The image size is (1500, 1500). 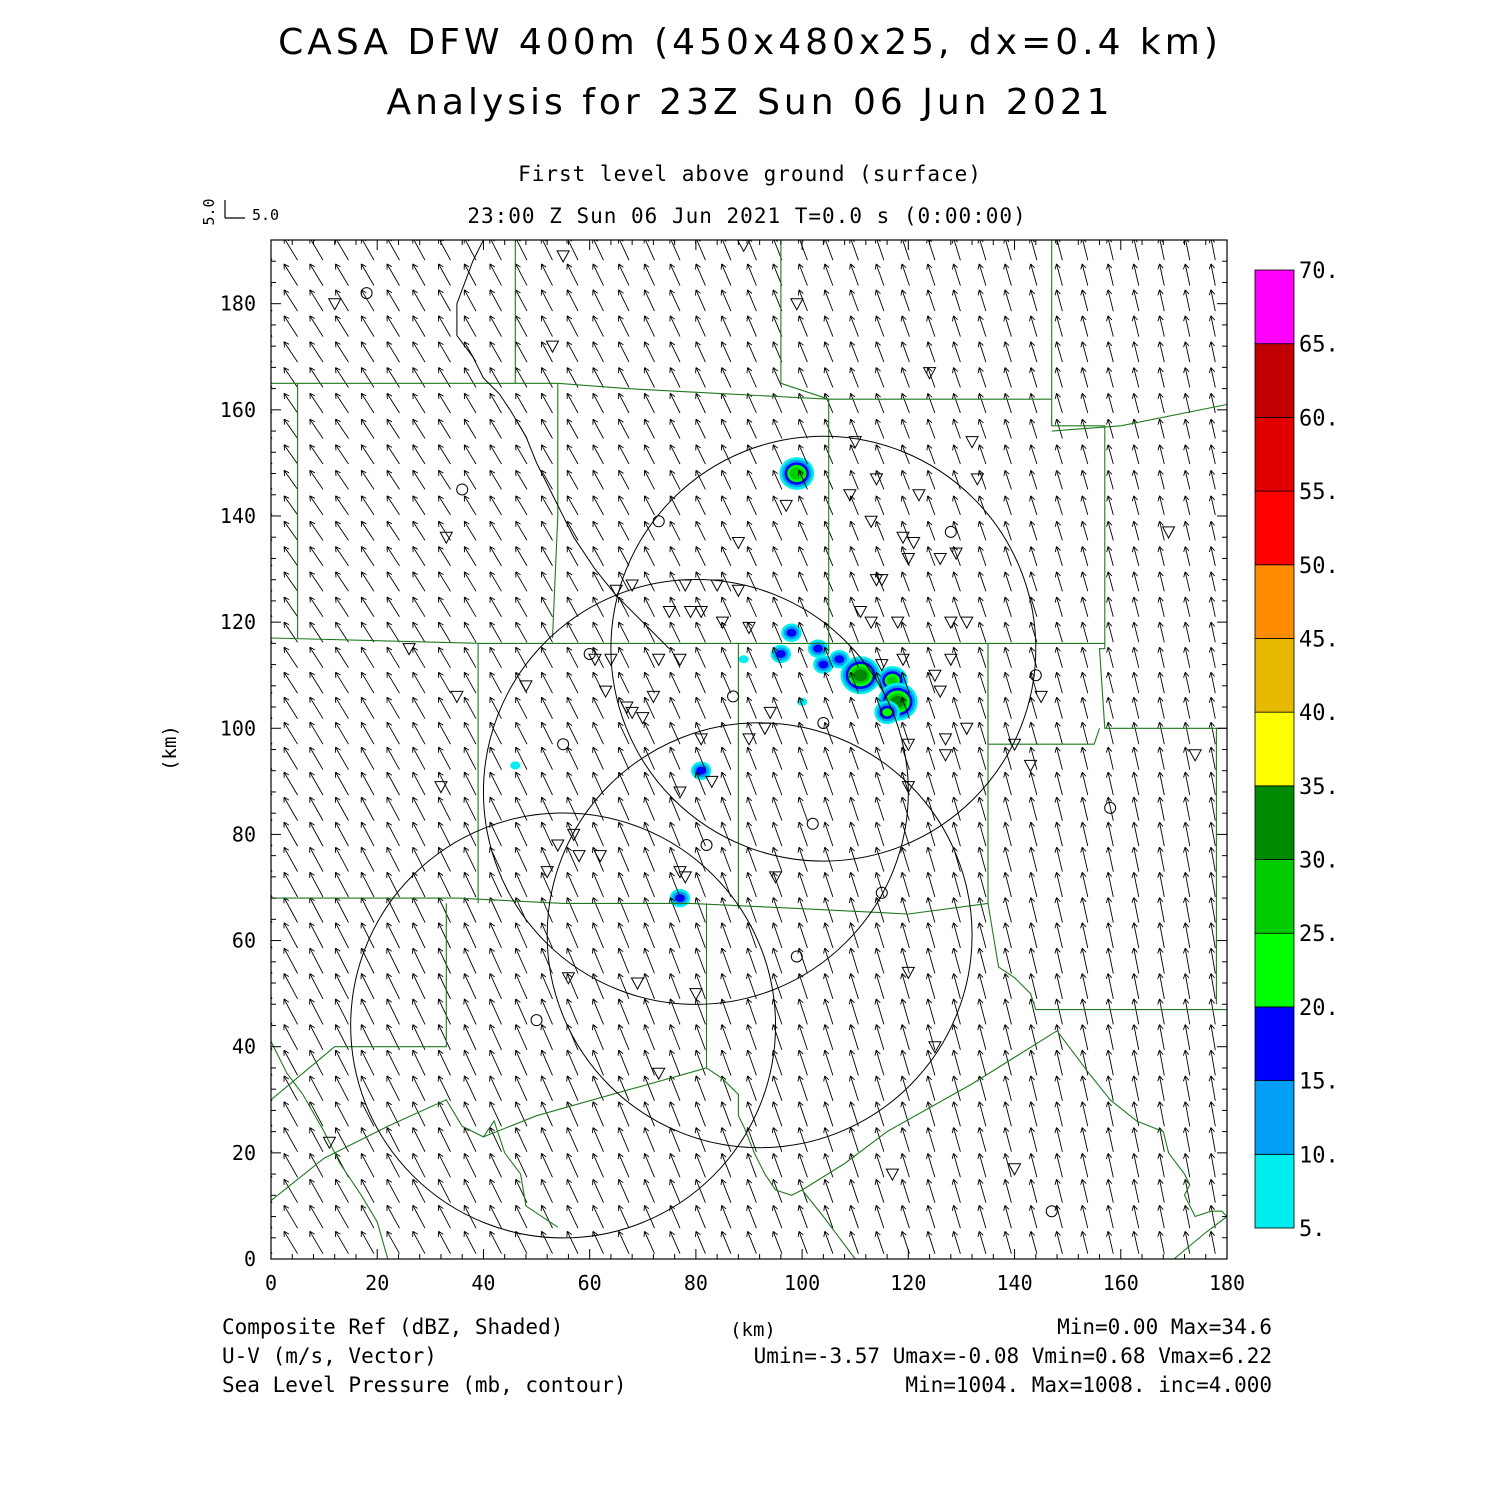 What do you see at coordinates (743, 659) in the screenshot?
I see `reflectivity-contour` at bounding box center [743, 659].